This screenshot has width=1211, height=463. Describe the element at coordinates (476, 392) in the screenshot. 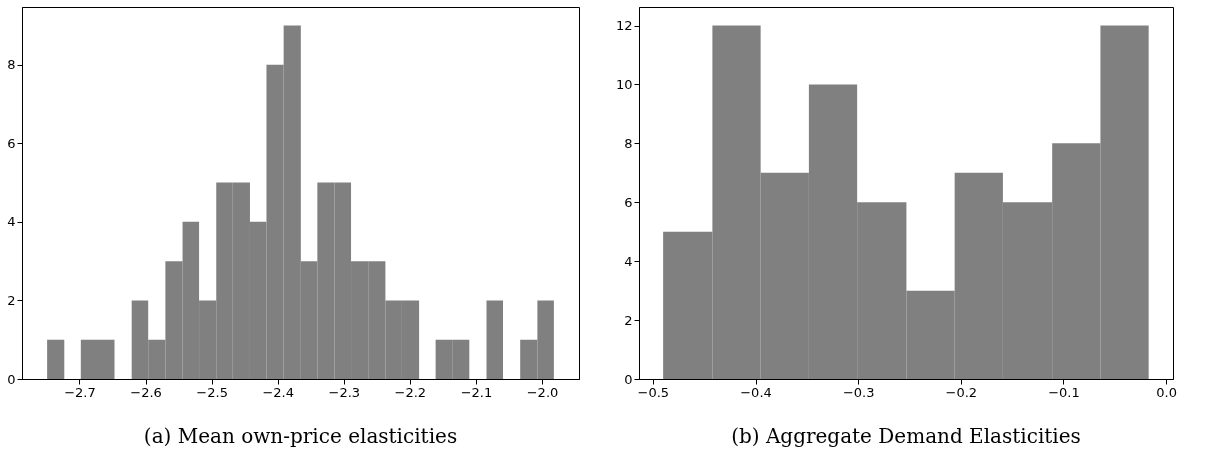

I see `x-tick-label: −2.1` at that location.